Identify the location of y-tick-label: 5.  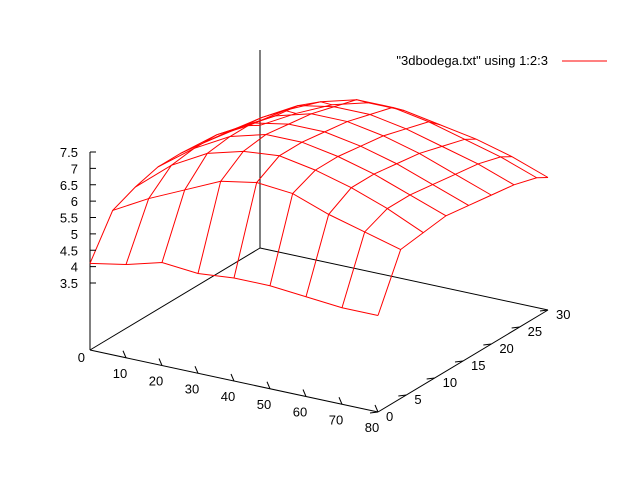
(417, 399).